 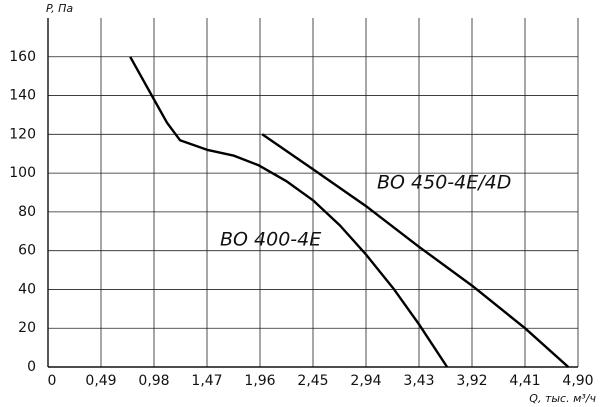 What do you see at coordinates (270, 240) in the screenshot?
I see `curve-label: BO 400-4E` at bounding box center [270, 240].